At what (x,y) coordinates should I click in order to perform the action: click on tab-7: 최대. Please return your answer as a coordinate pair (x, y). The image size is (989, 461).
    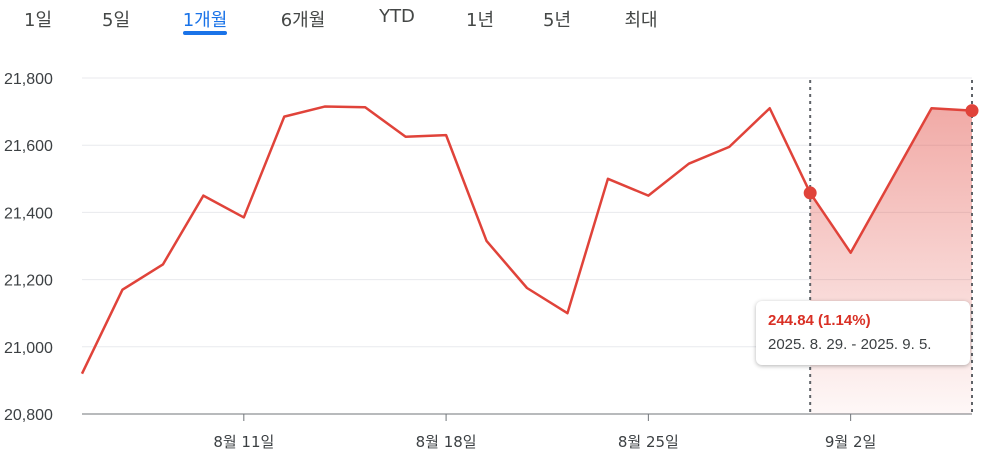
    Looking at the image, I should click on (641, 20).